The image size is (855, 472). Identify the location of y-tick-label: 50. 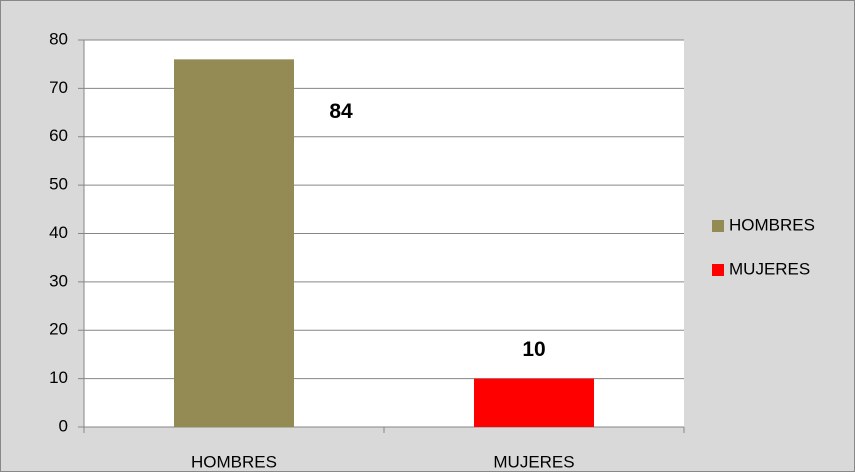
(58, 184).